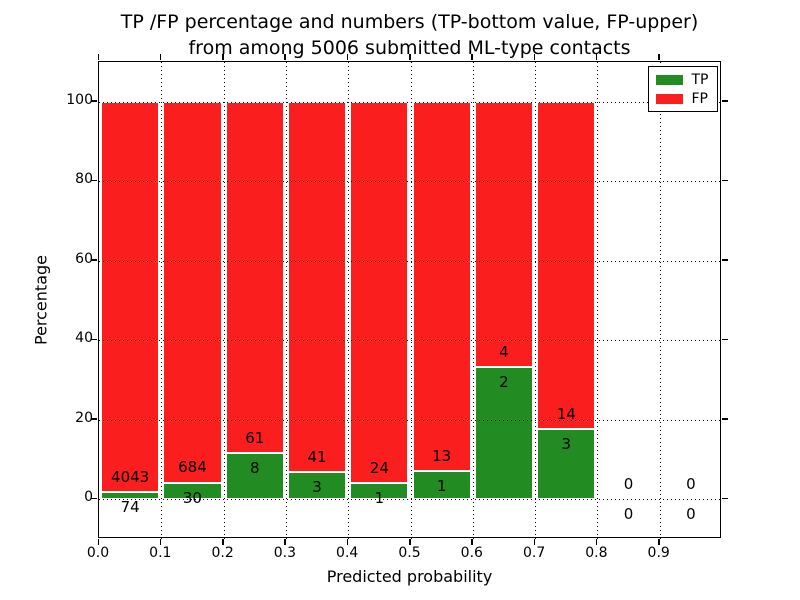 This screenshot has height=600, width=800. What do you see at coordinates (84, 179) in the screenshot?
I see `y-tick-label: 80` at bounding box center [84, 179].